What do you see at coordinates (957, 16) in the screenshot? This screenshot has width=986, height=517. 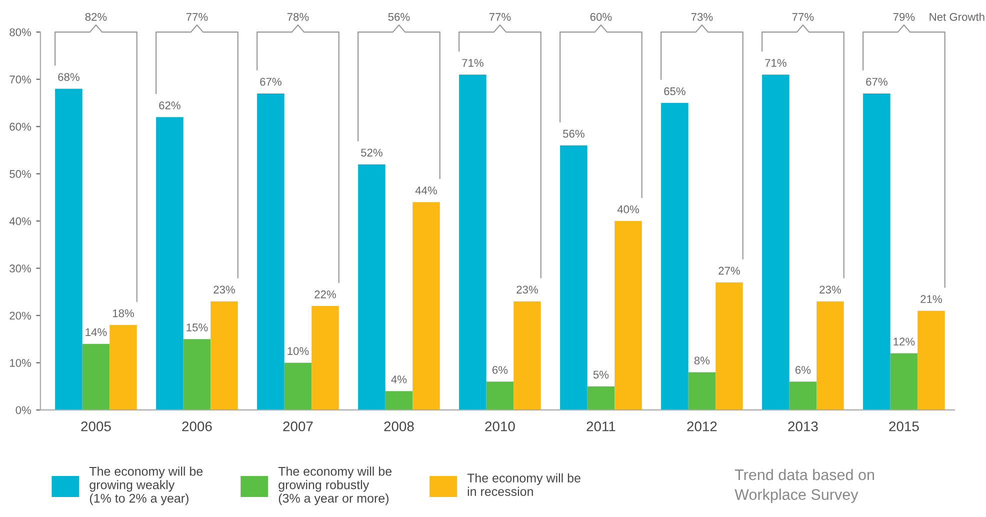 I see `text: Net Growth` at bounding box center [957, 16].